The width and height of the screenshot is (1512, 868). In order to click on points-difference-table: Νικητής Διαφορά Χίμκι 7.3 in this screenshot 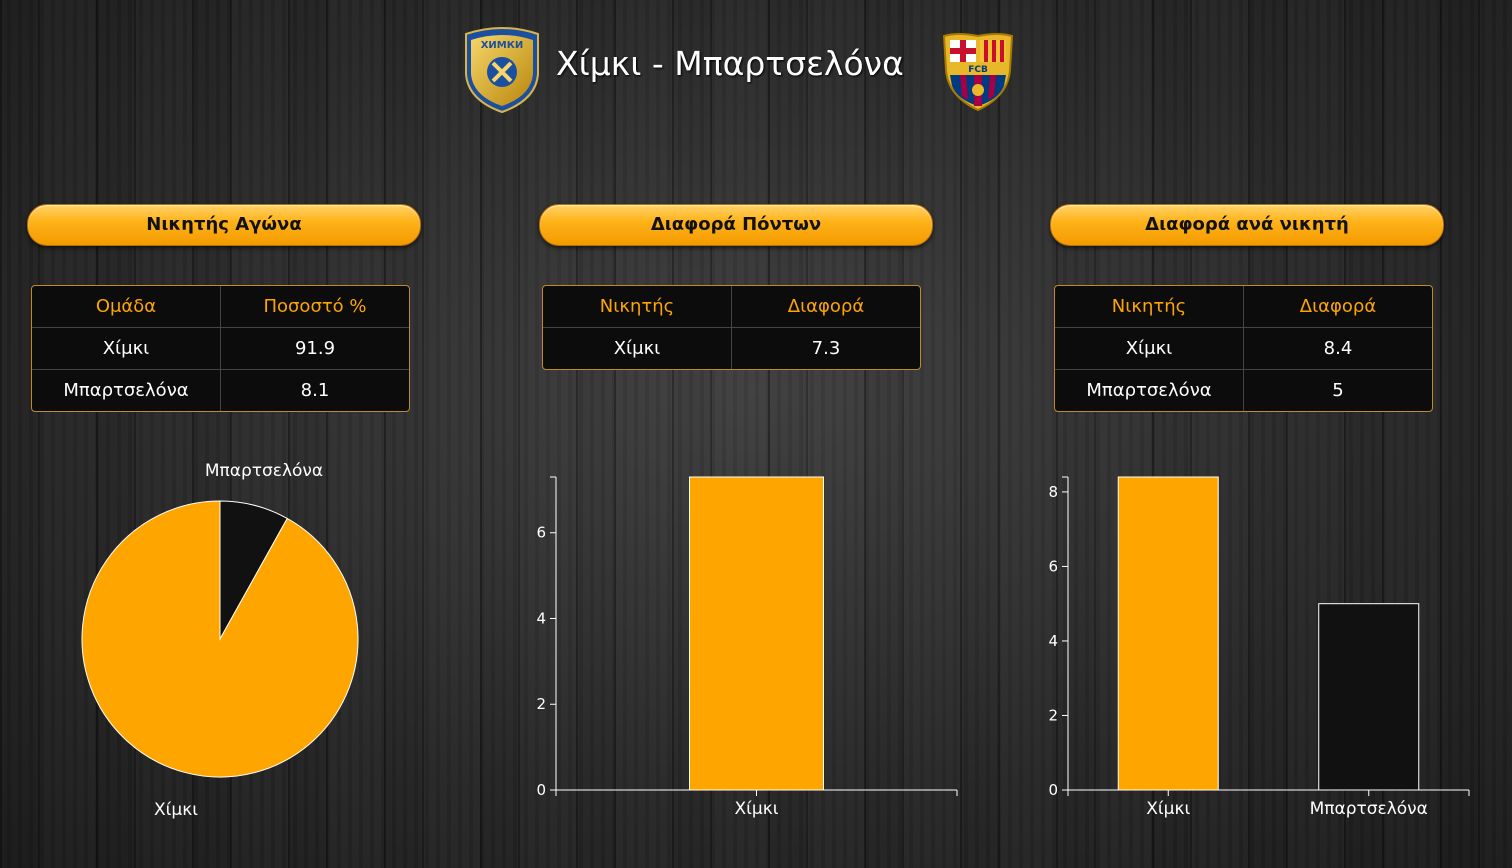, I will do `click(731, 327)`.